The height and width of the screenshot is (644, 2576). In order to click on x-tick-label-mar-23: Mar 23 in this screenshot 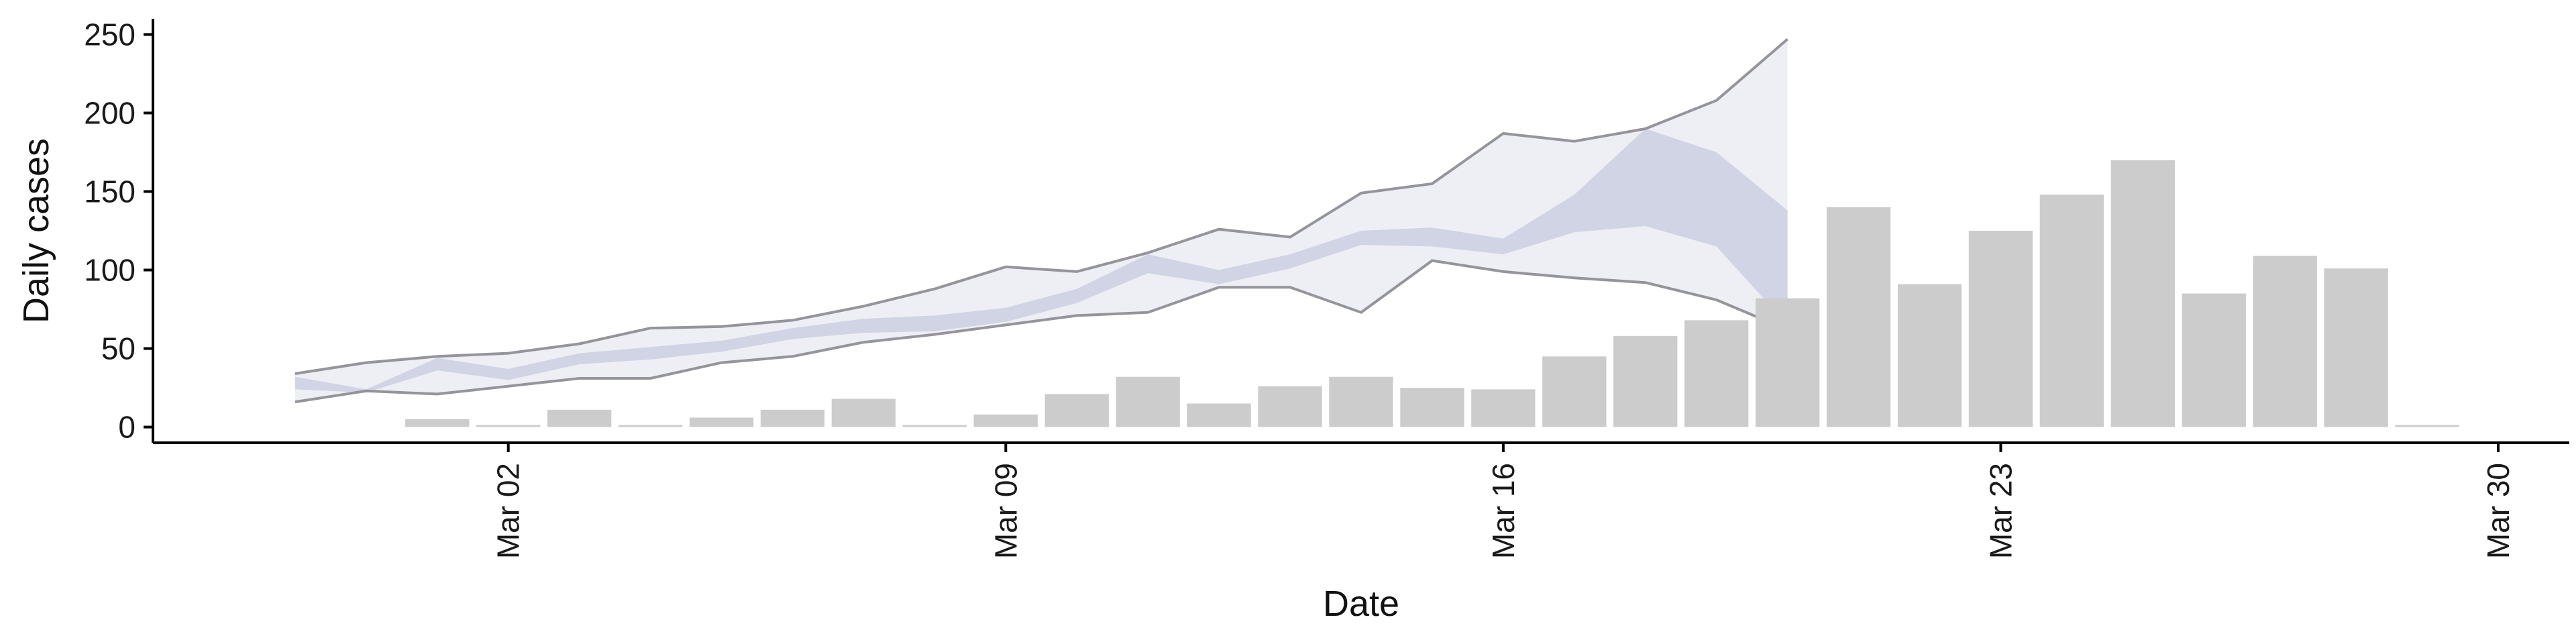, I will do `click(2000, 511)`.